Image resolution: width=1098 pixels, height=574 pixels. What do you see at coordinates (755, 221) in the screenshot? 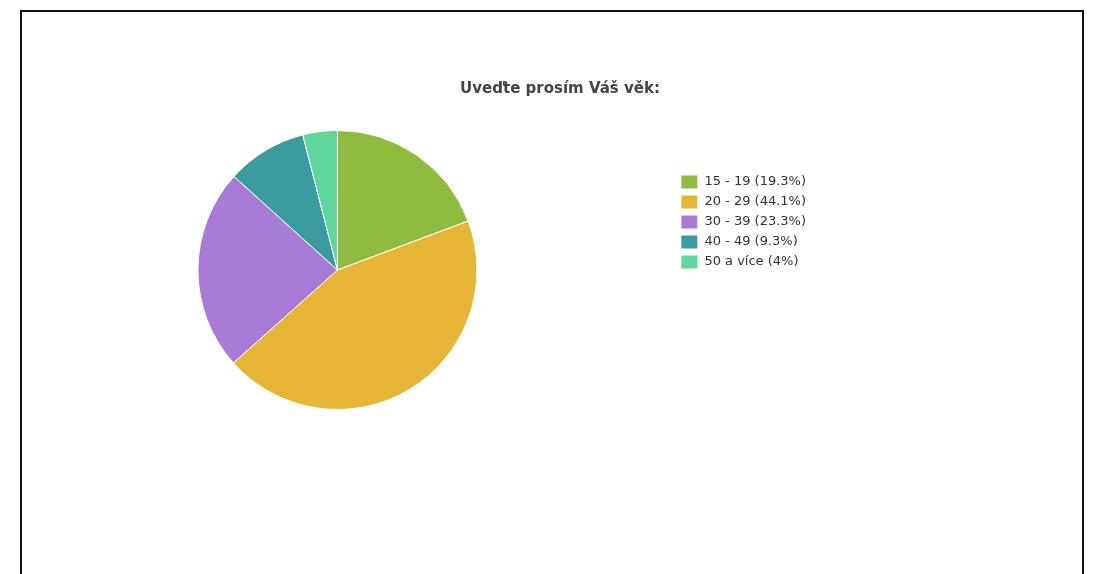
I see `legend-label: 30 - 39 (23.3%)` at bounding box center [755, 221].